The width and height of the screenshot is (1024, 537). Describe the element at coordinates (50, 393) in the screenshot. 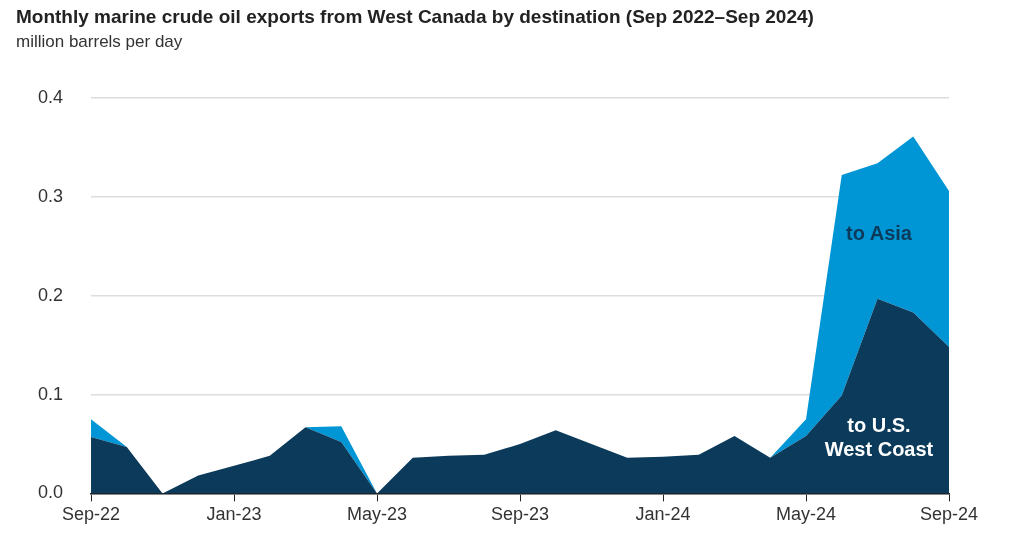

I see `y-tick-label: 0.1` at that location.